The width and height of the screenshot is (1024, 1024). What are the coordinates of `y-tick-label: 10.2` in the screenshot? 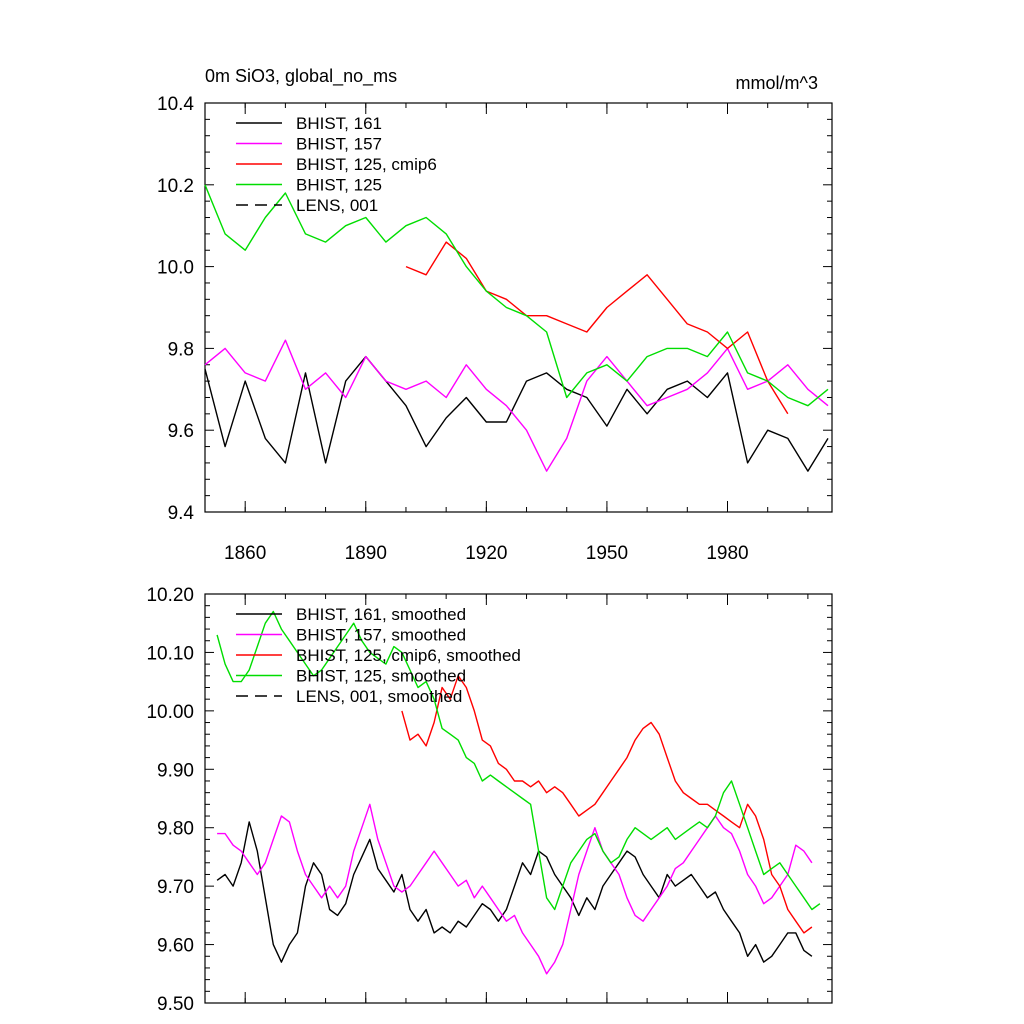 It's located at (175, 186).